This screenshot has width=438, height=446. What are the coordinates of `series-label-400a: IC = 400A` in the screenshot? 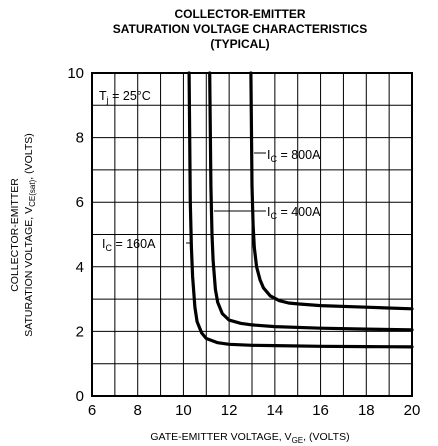 It's located at (294, 213).